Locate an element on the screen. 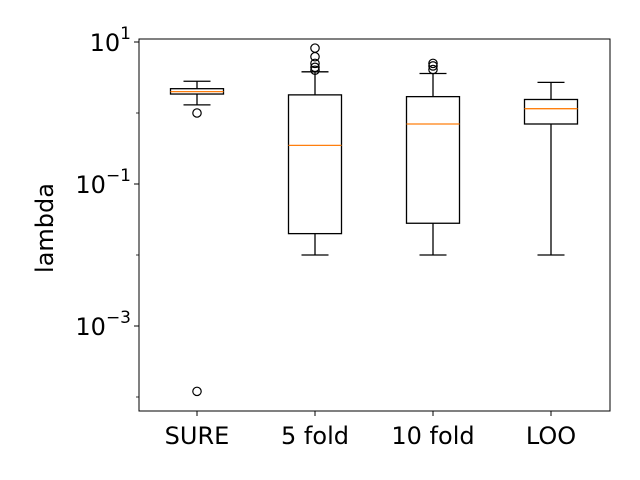  box-5-fold is located at coordinates (315, 149).